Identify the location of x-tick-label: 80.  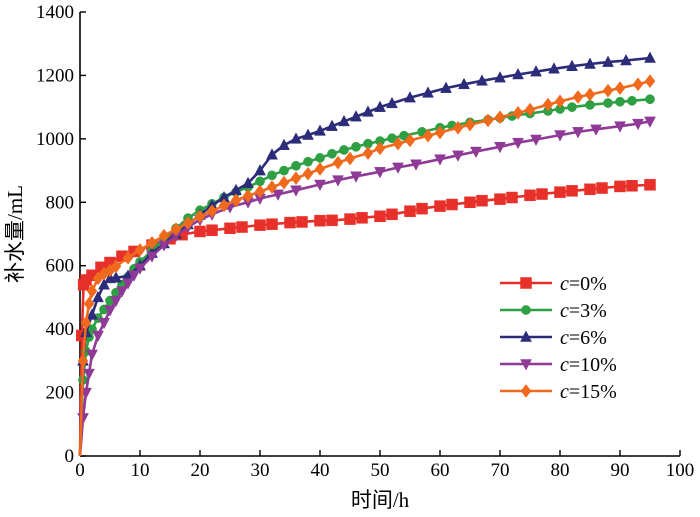
(560, 470).